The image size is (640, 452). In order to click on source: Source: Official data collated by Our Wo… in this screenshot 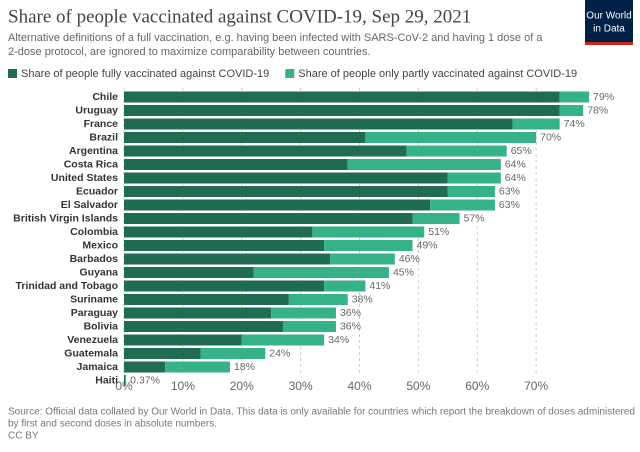, I will do `click(321, 412)`.